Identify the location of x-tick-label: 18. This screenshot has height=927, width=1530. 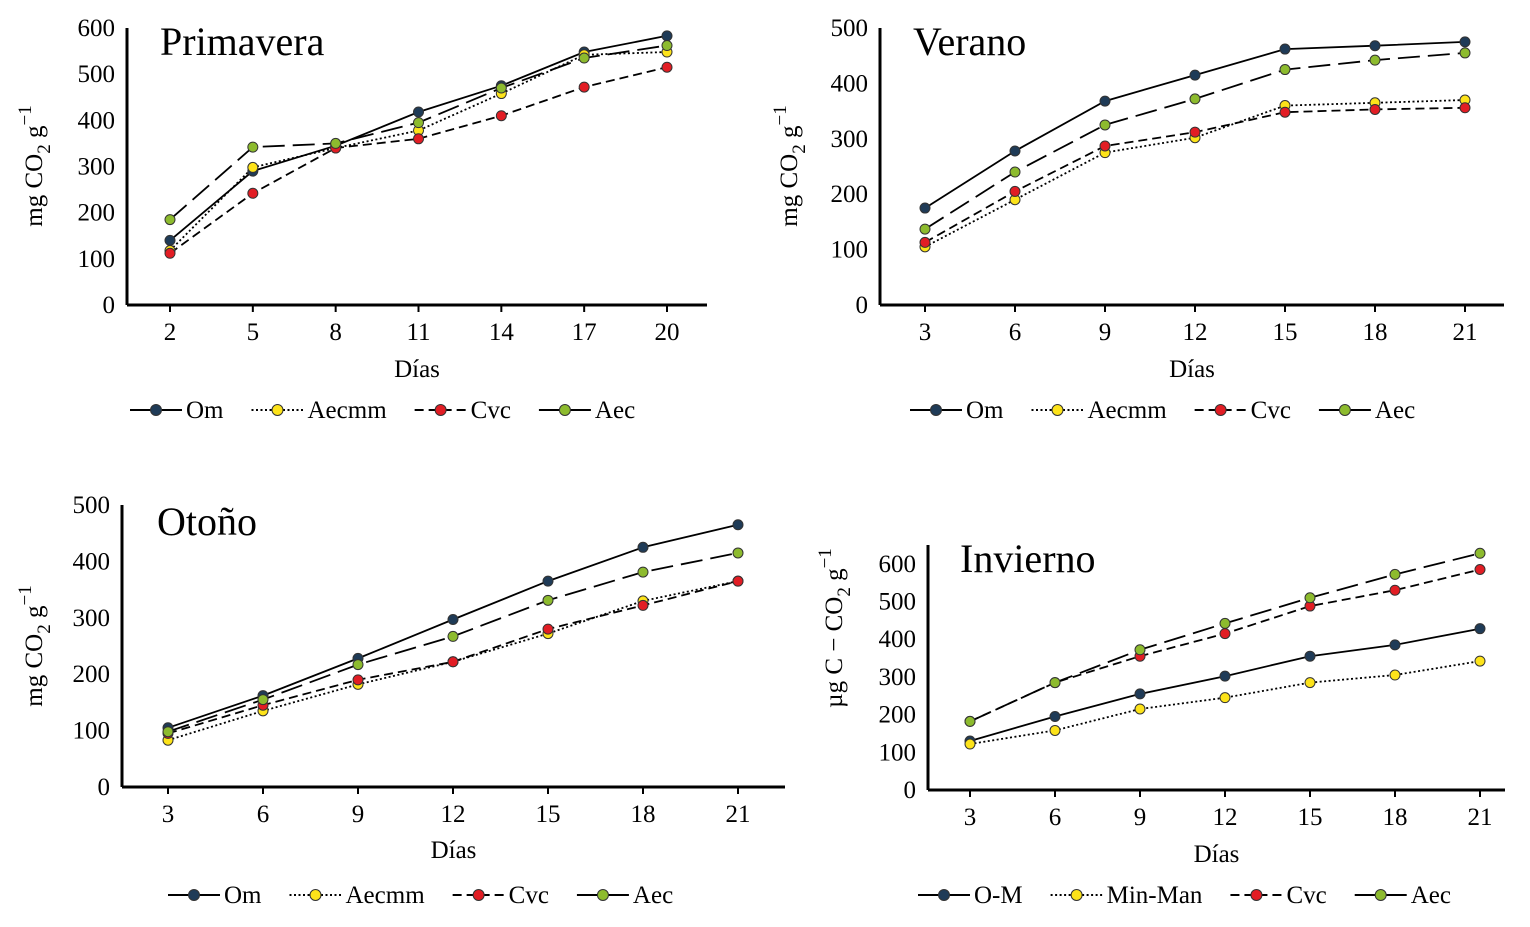
(1395, 817).